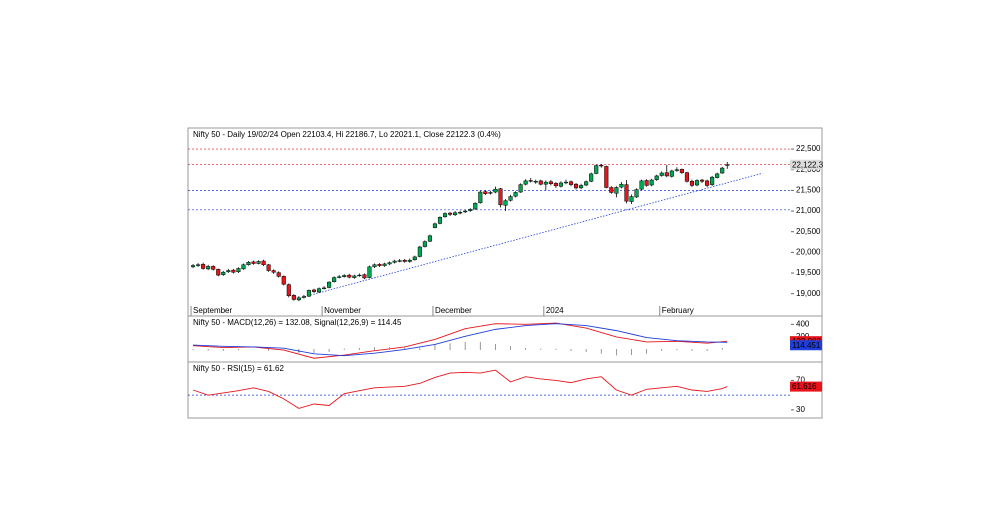 The height and width of the screenshot is (526, 1002). I want to click on value-label: 61.616, so click(804, 386).